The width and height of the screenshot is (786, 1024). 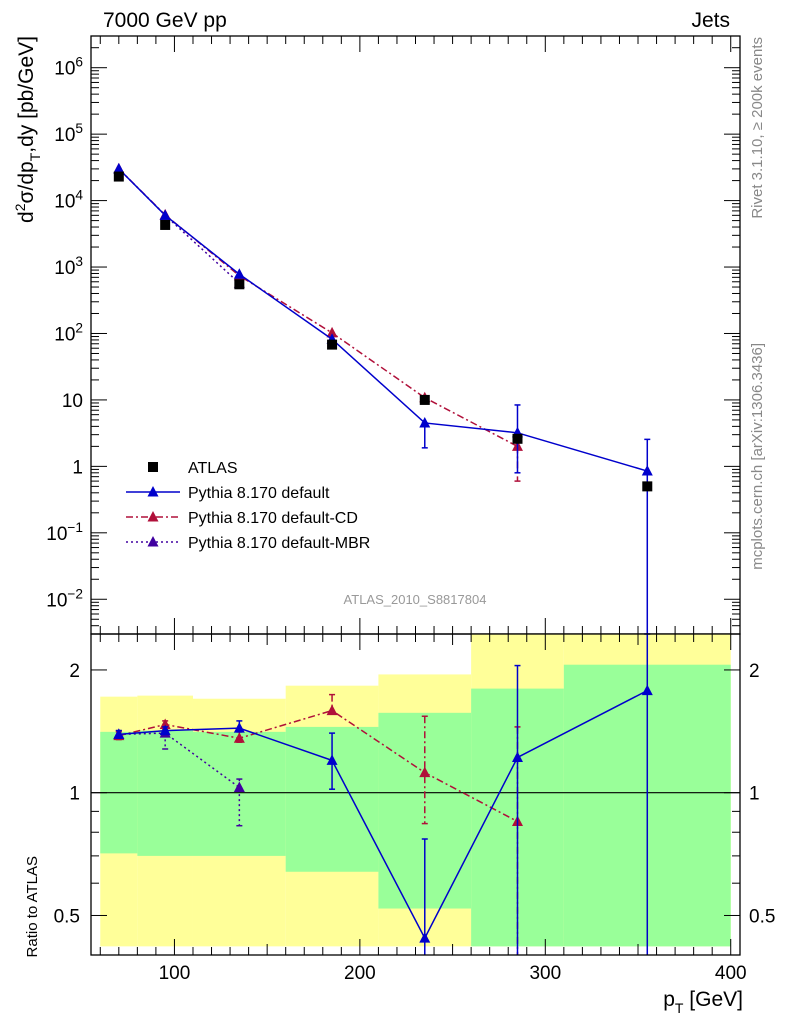 I want to click on header-left-label: 7000 GeV pp, so click(x=165, y=20).